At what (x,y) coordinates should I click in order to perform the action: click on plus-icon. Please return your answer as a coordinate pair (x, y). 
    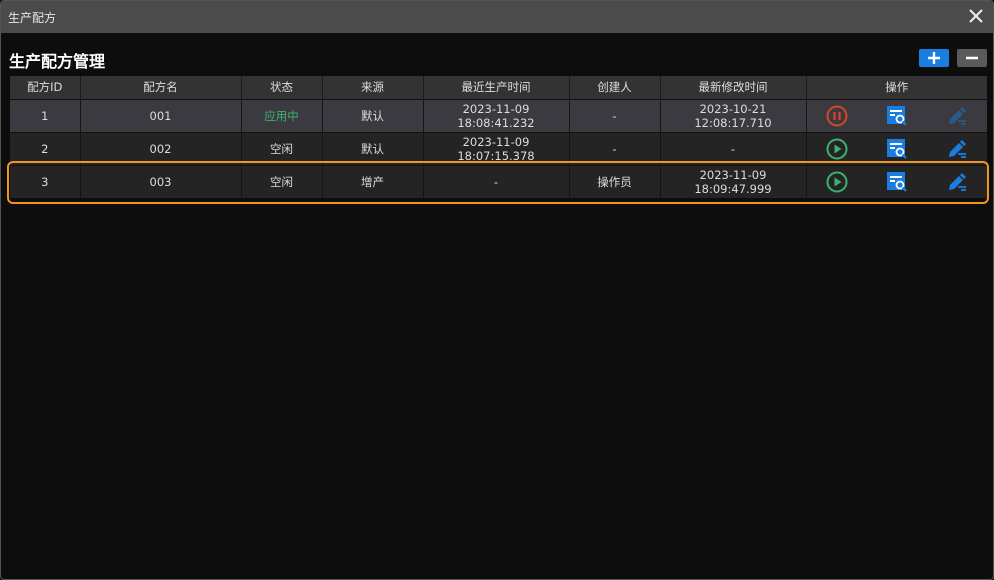
    Looking at the image, I should click on (934, 58).